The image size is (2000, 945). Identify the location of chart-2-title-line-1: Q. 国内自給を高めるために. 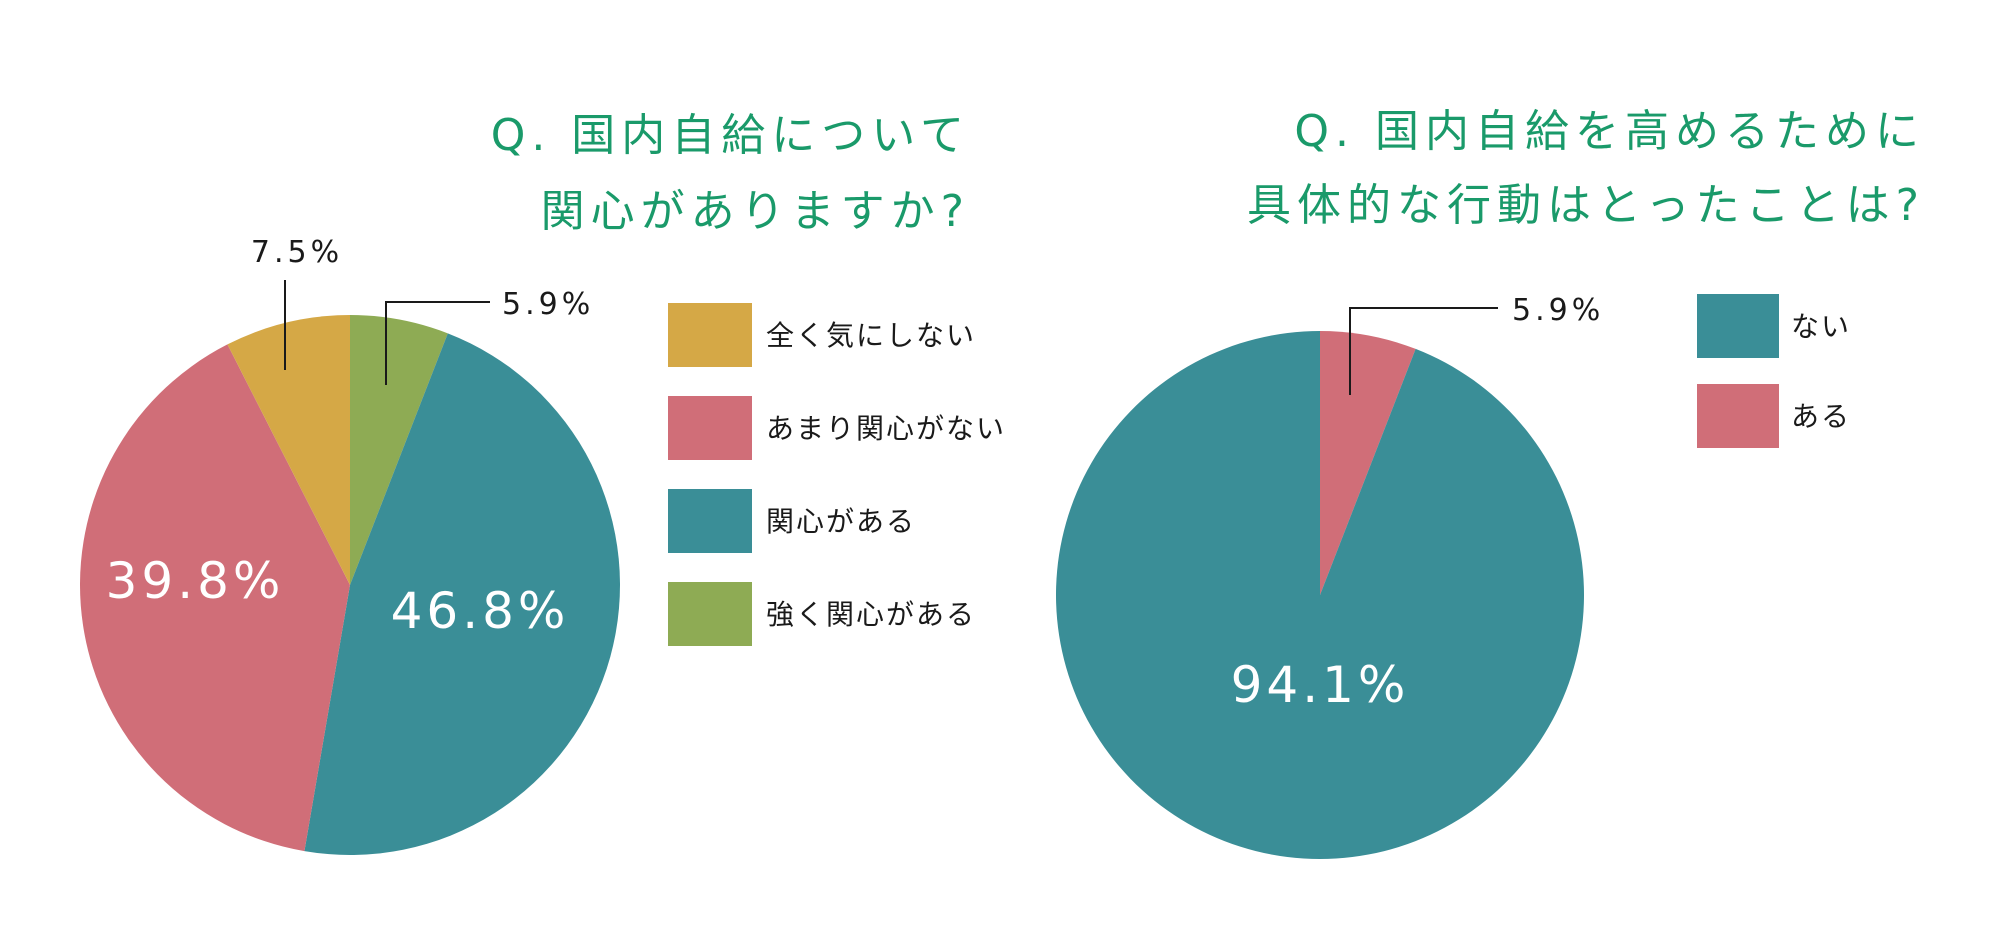
(1609, 131).